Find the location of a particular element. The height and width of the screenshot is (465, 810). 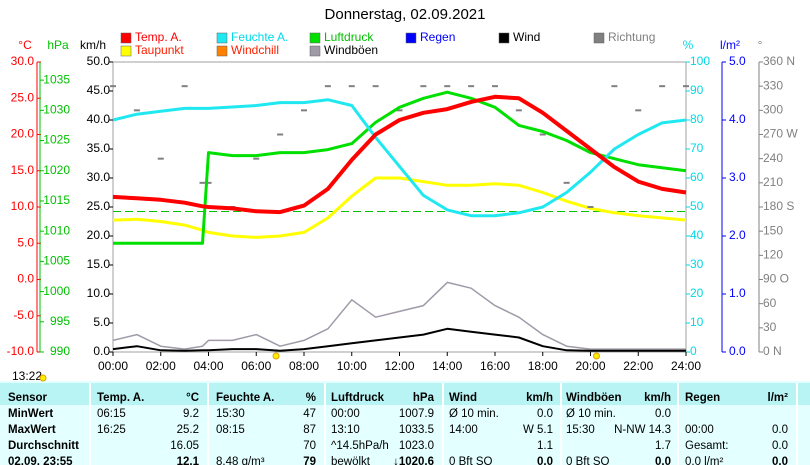

table-cell: bewölkt is located at coordinates (351, 460).